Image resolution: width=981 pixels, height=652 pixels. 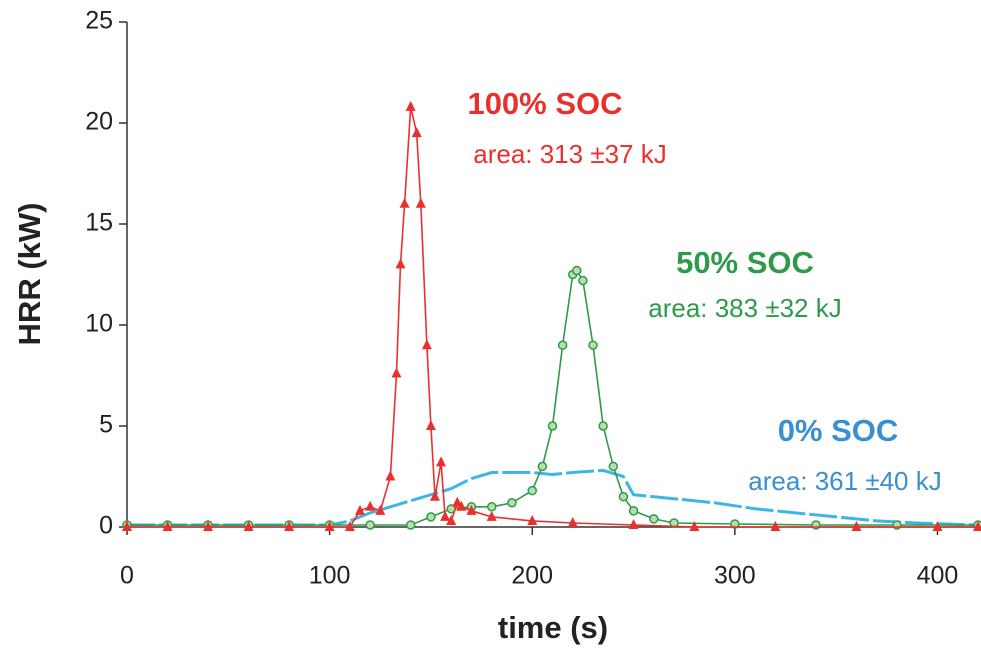 What do you see at coordinates (99, 122) in the screenshot?
I see `y-tick-label: 20` at bounding box center [99, 122].